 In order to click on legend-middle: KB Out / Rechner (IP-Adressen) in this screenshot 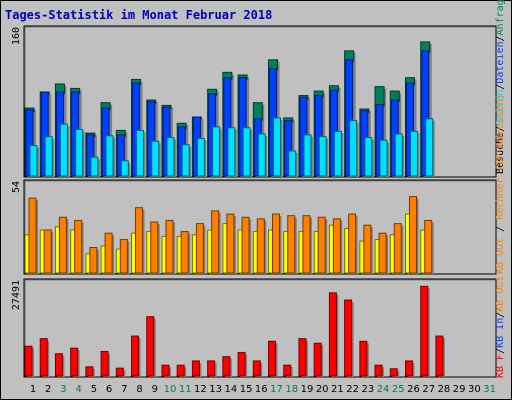, I will do `click(500, 183)`.